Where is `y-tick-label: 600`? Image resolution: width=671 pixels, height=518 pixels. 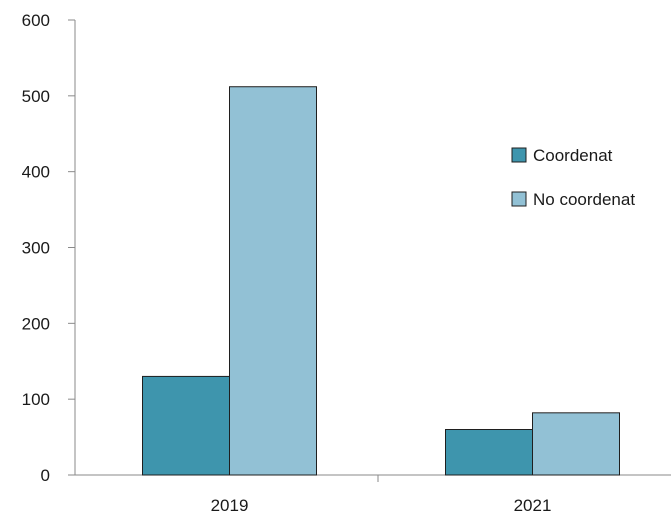 y-tick-label: 600 is located at coordinates (36, 20).